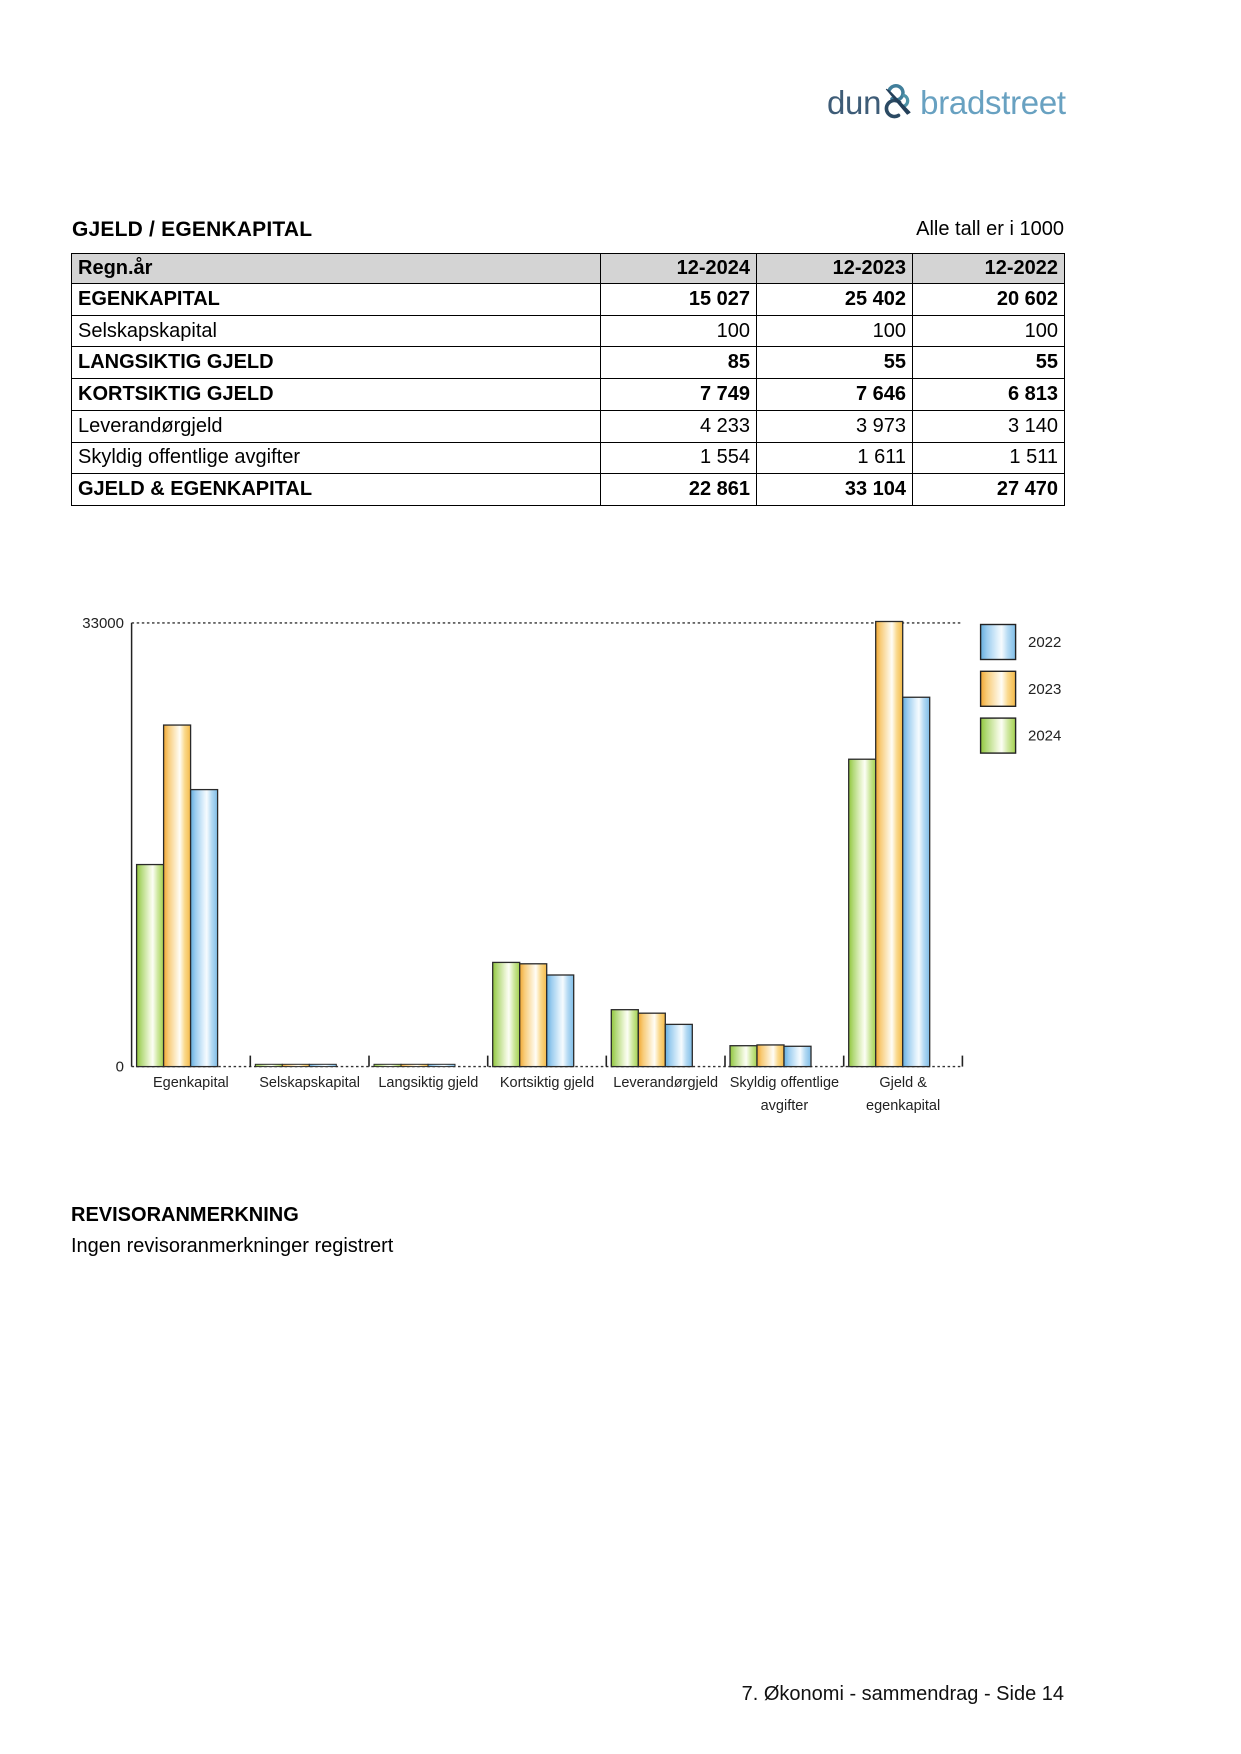 This screenshot has height=1754, width=1241. Describe the element at coordinates (903, 1083) in the screenshot. I see `svg-text: Gjeld &` at that location.